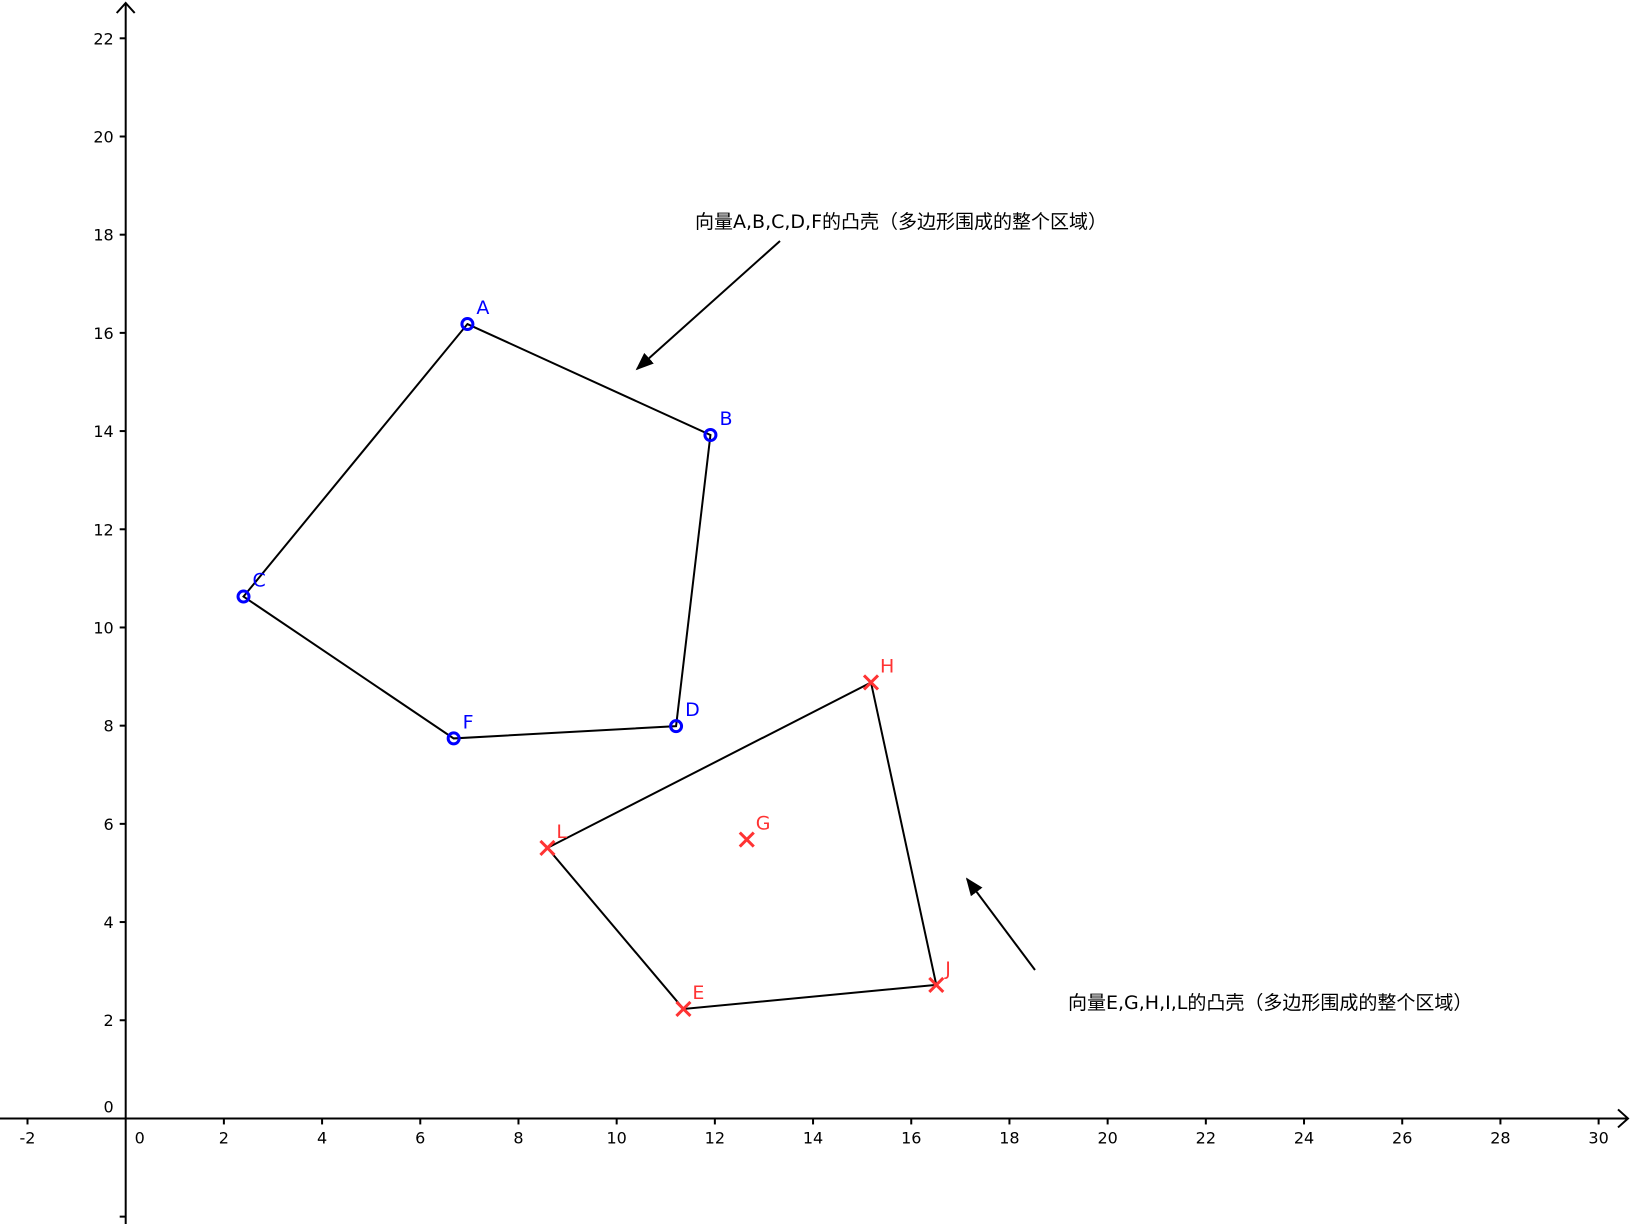 The image size is (1632, 1224). What do you see at coordinates (103, 627) in the screenshot?
I see `y-tick-label: 10` at bounding box center [103, 627].